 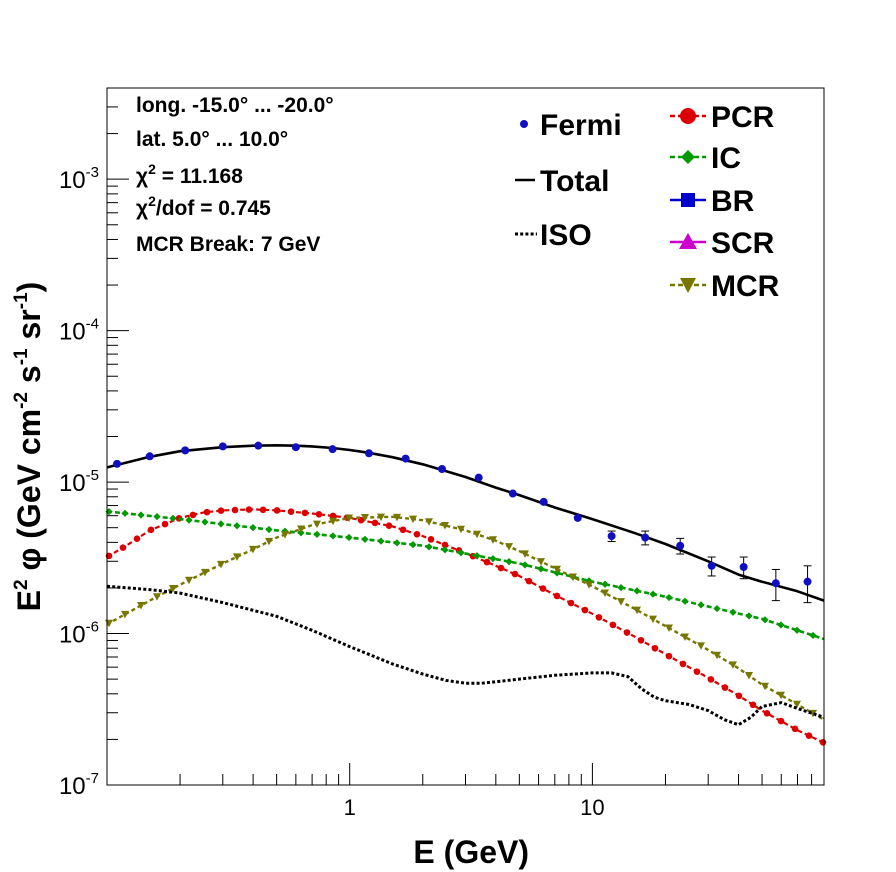 What do you see at coordinates (465, 655) in the screenshot?
I see `iso-series-line` at bounding box center [465, 655].